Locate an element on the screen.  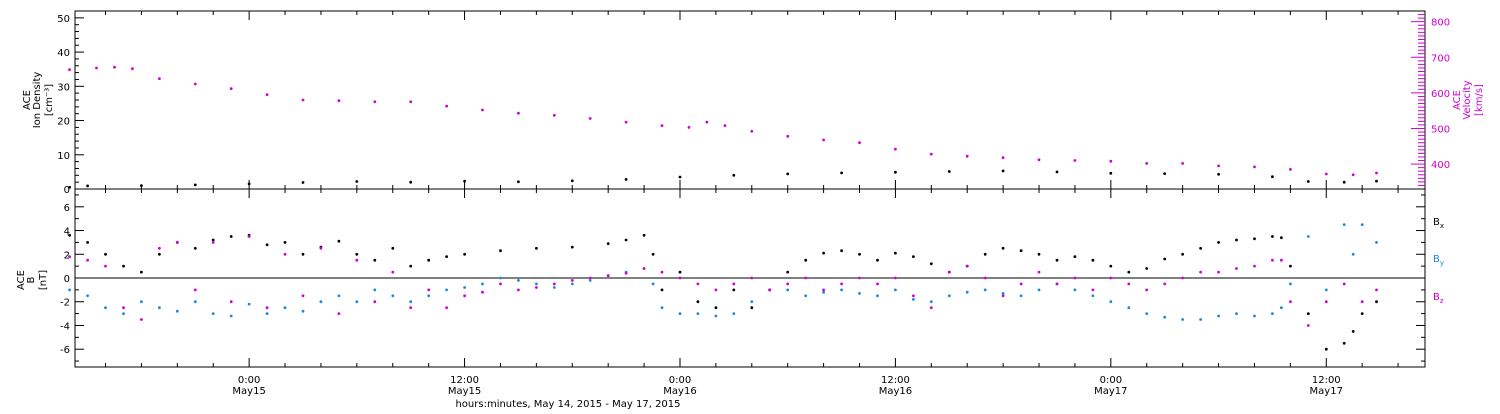
series-density is located at coordinates (723, 179).